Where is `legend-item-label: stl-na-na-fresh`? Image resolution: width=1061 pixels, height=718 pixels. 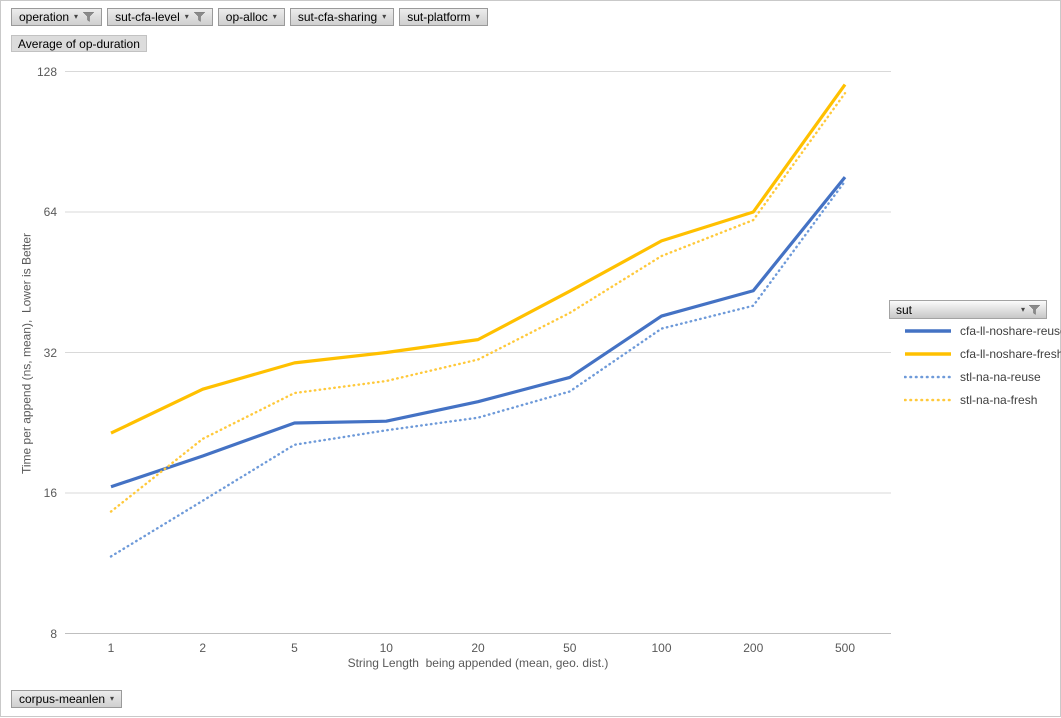 legend-item-label: stl-na-na-fresh is located at coordinates (999, 399).